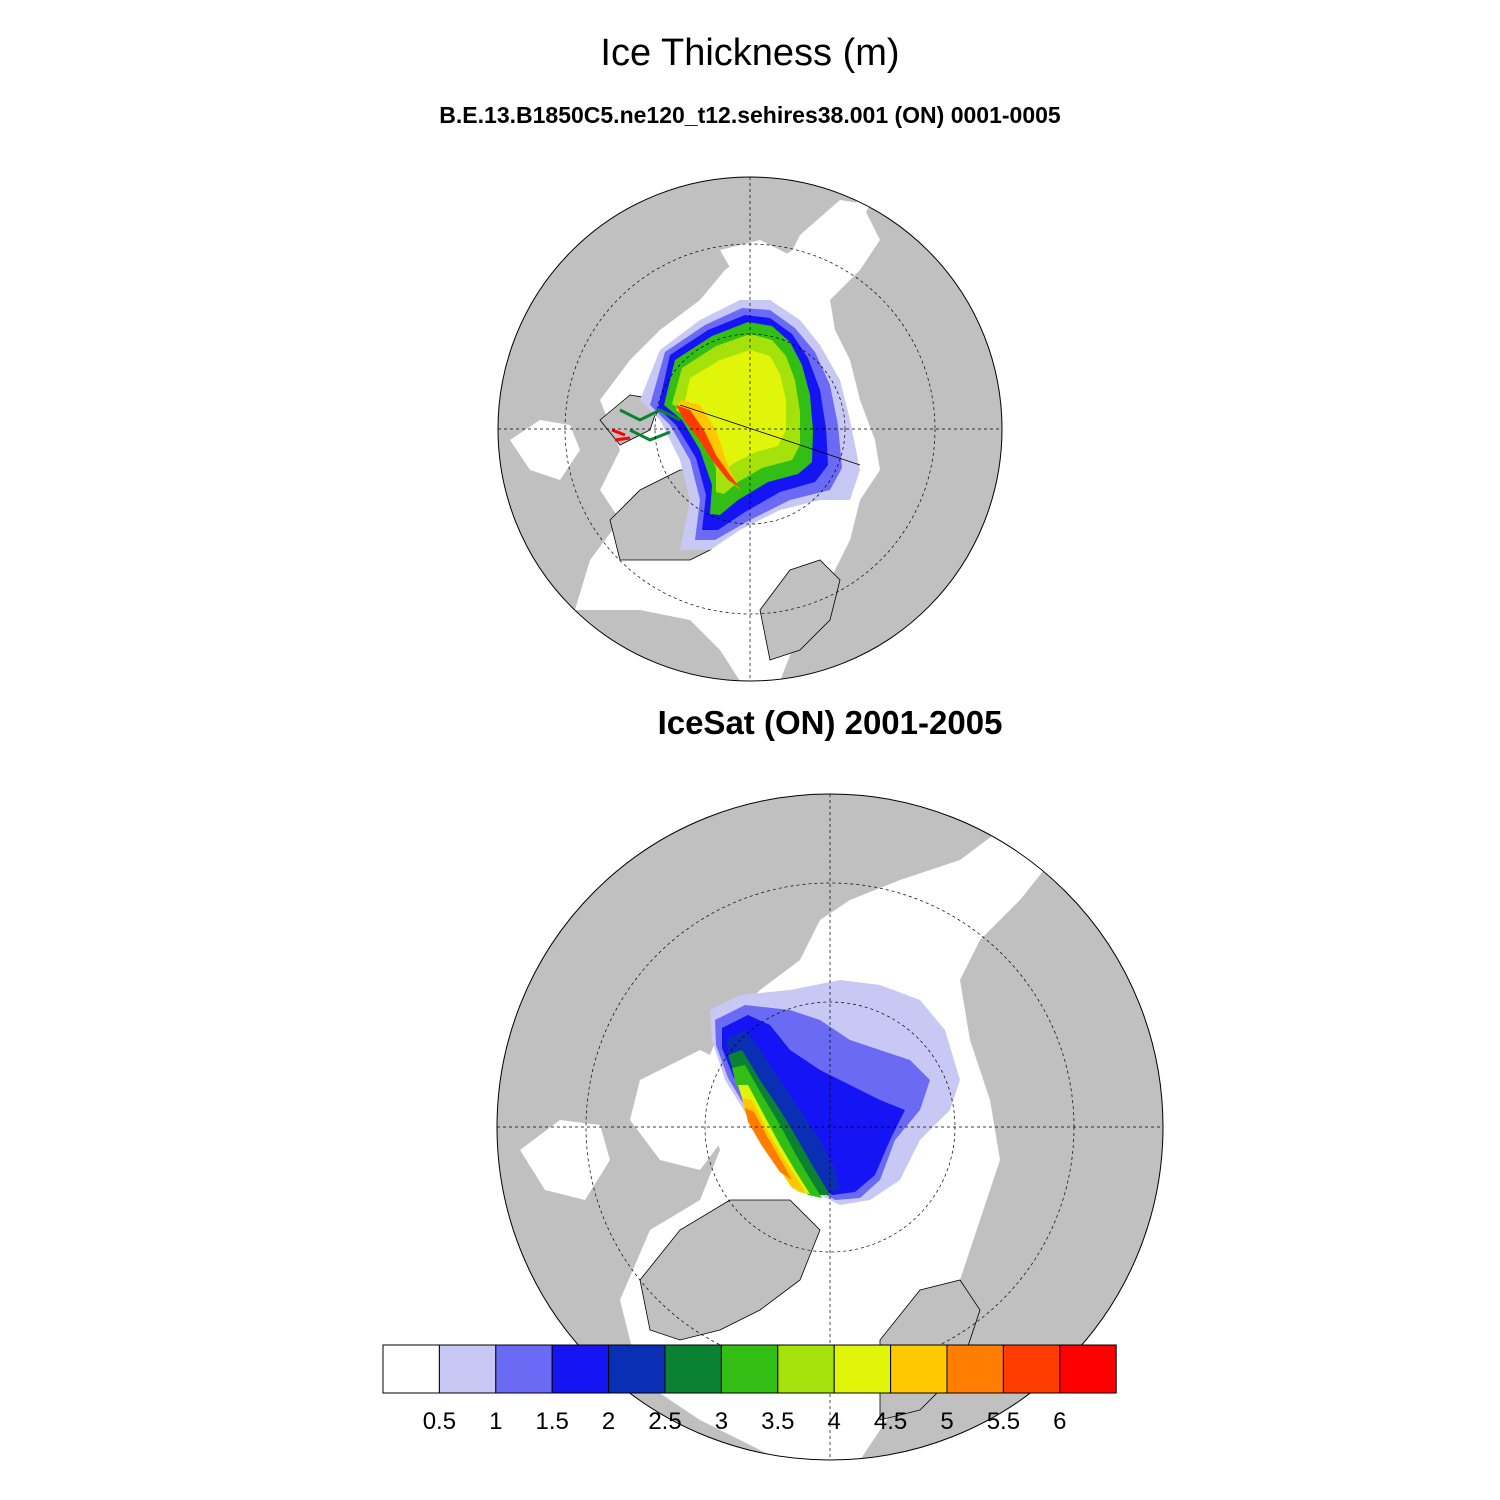 Image resolution: width=1500 pixels, height=1500 pixels. I want to click on colorbar: 0.5 1 1.5 2 2.5 3 3.5 4 4.5 5 5.5 6, so click(749, 1389).